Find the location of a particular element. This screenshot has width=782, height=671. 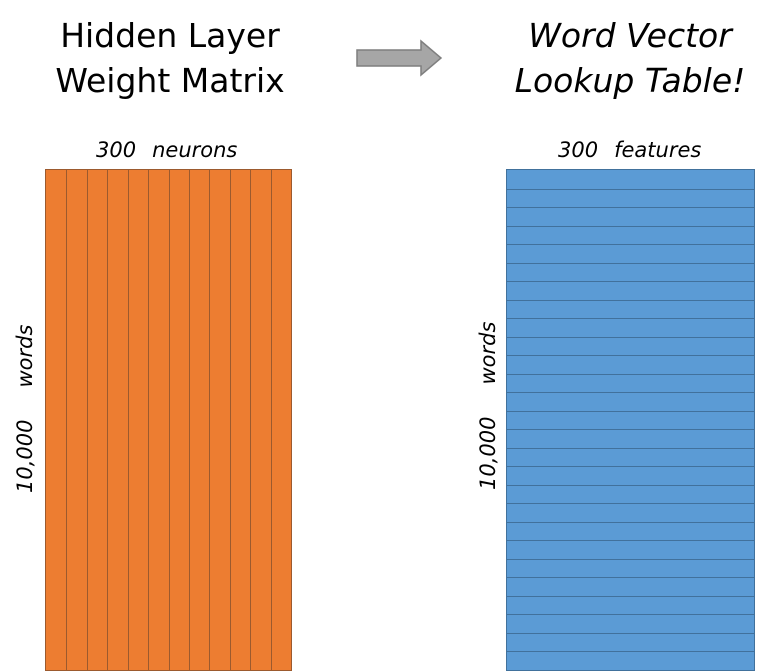

weight-matrix-title: Hidden Layer Weight Matrix is located at coordinates (170, 58).